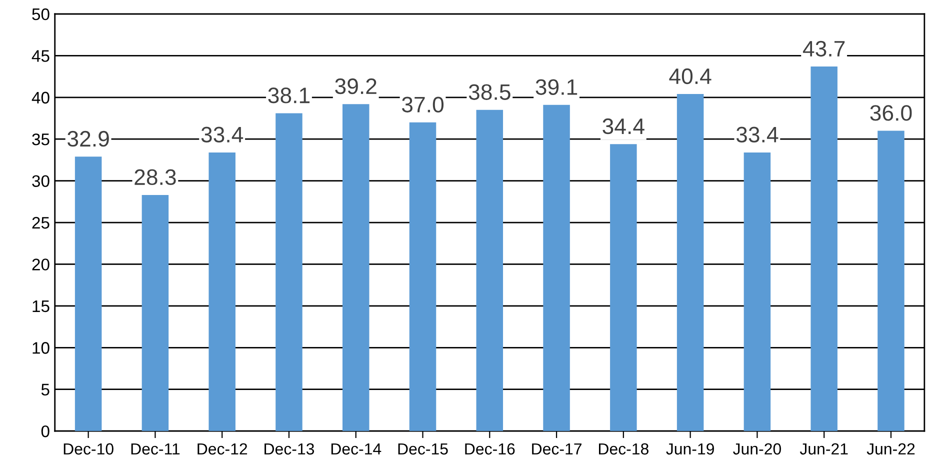 The image size is (930, 466). Describe the element at coordinates (89, 449) in the screenshot. I see `x-tick-label: Dec-10` at that location.